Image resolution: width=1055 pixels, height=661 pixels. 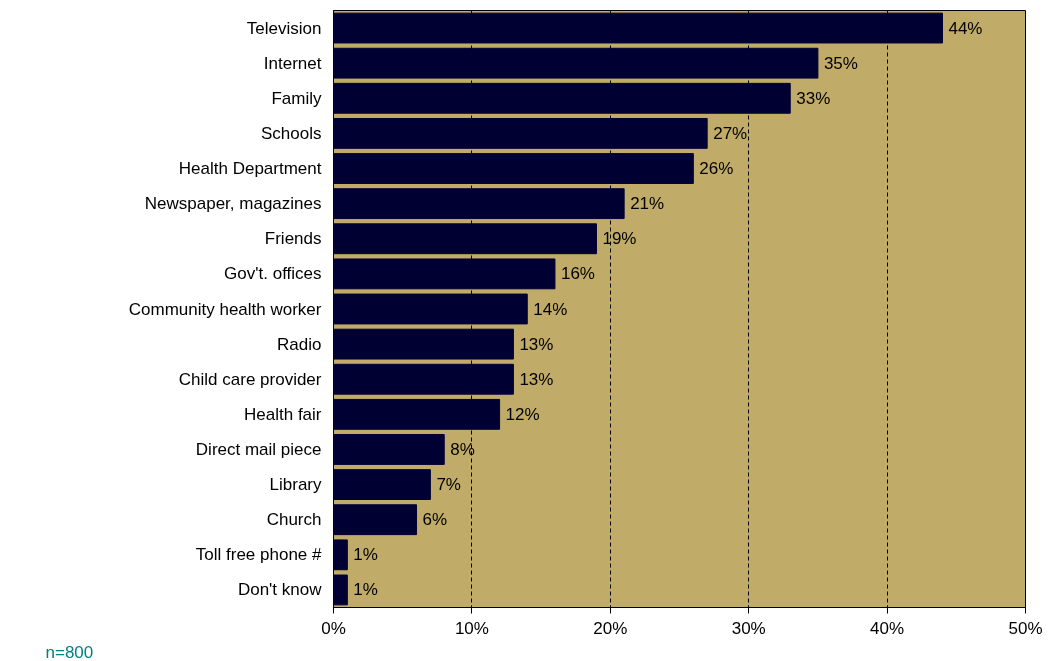 I want to click on data-label: 35%, so click(x=840, y=63).